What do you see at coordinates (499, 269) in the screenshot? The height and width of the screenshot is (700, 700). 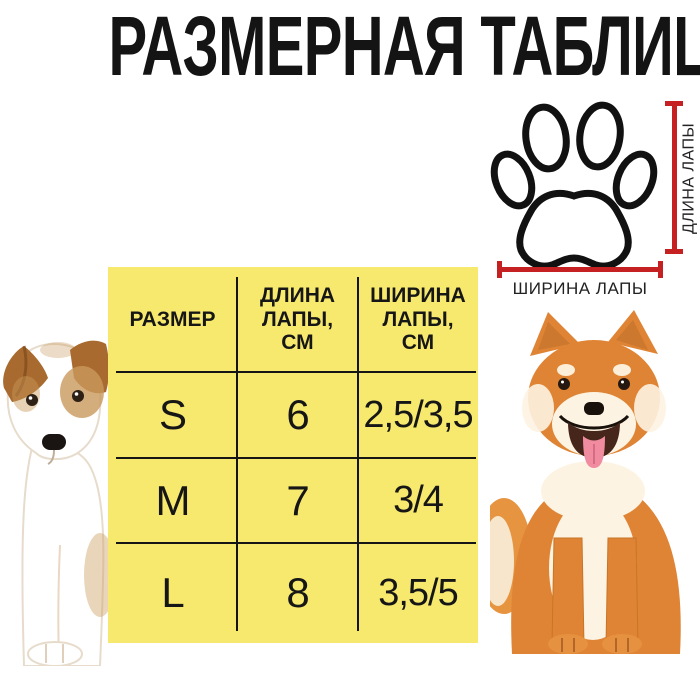 I see `width-dimension-cap-left` at bounding box center [499, 269].